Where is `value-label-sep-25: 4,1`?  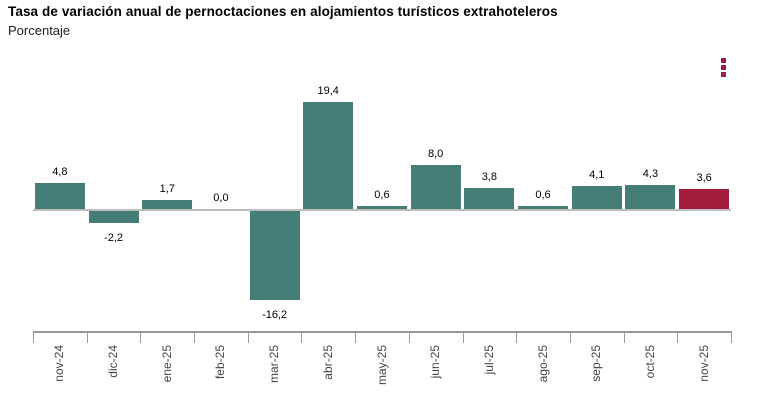
value-label-sep-25: 4,1 is located at coordinates (597, 175).